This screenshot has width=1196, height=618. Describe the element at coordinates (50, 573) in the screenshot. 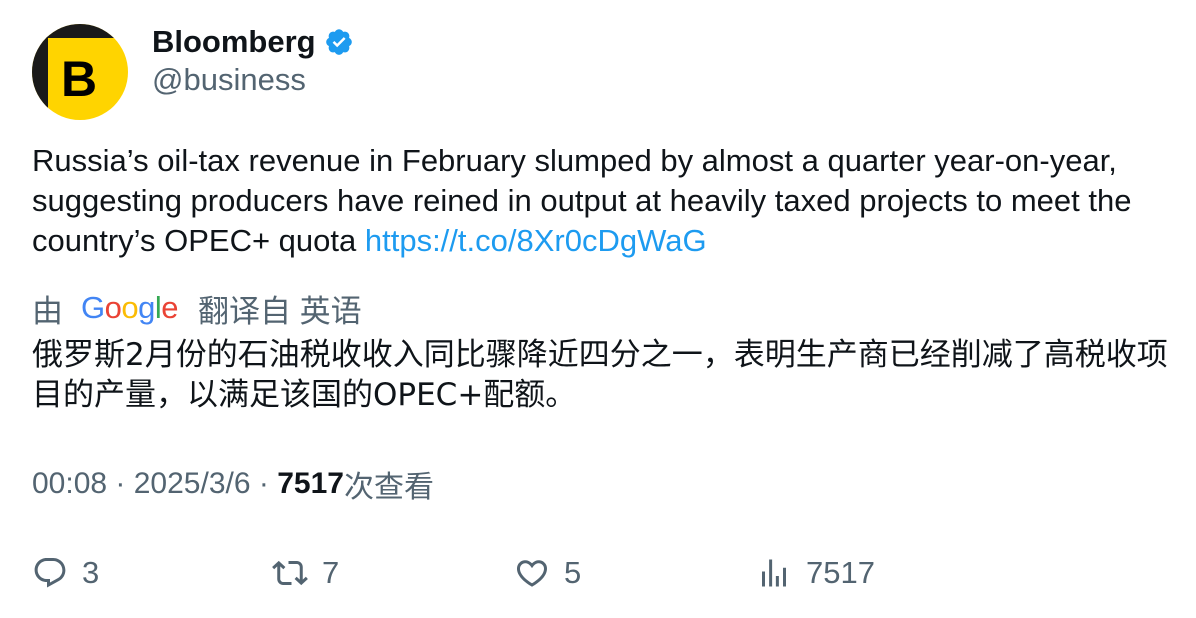

I see `reply-icon` at that location.